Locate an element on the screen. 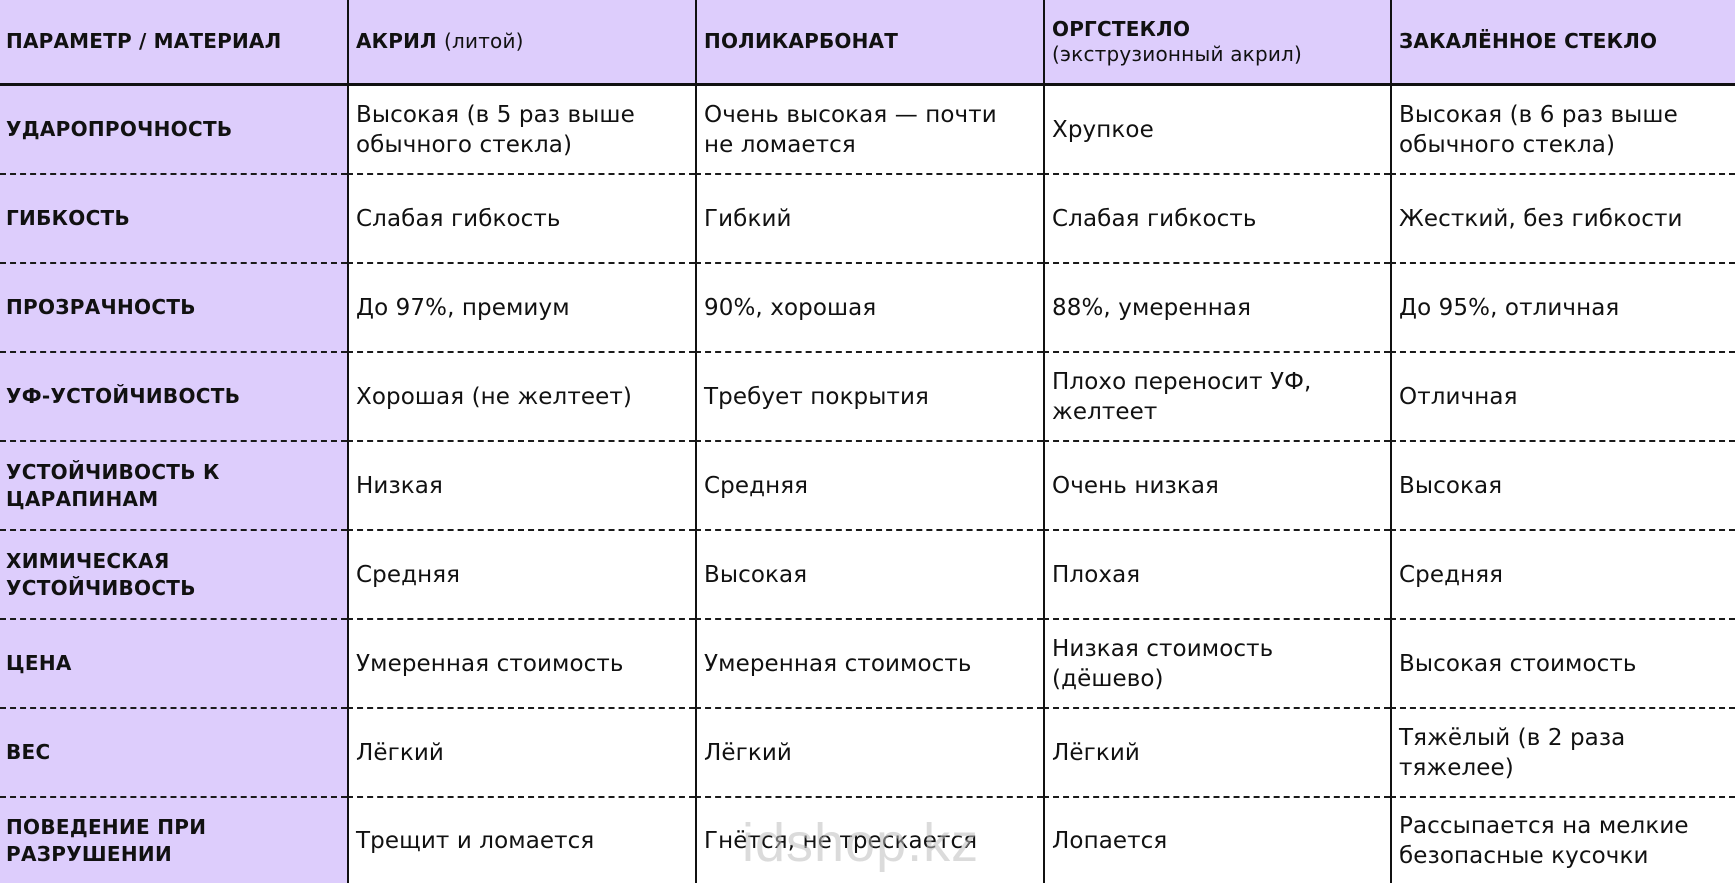 This screenshot has height=883, width=1735. row-label-impact-strength: УДАРОПРОЧНОСТЬ is located at coordinates (173, 130).